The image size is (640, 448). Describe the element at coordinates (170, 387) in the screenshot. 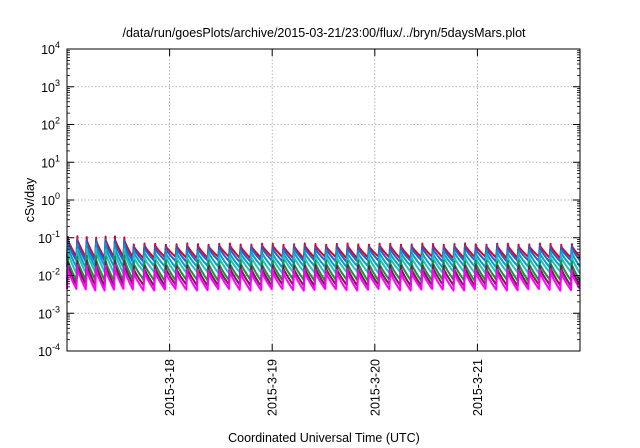

I see `x-tick-label: 2015-3-18` at that location.